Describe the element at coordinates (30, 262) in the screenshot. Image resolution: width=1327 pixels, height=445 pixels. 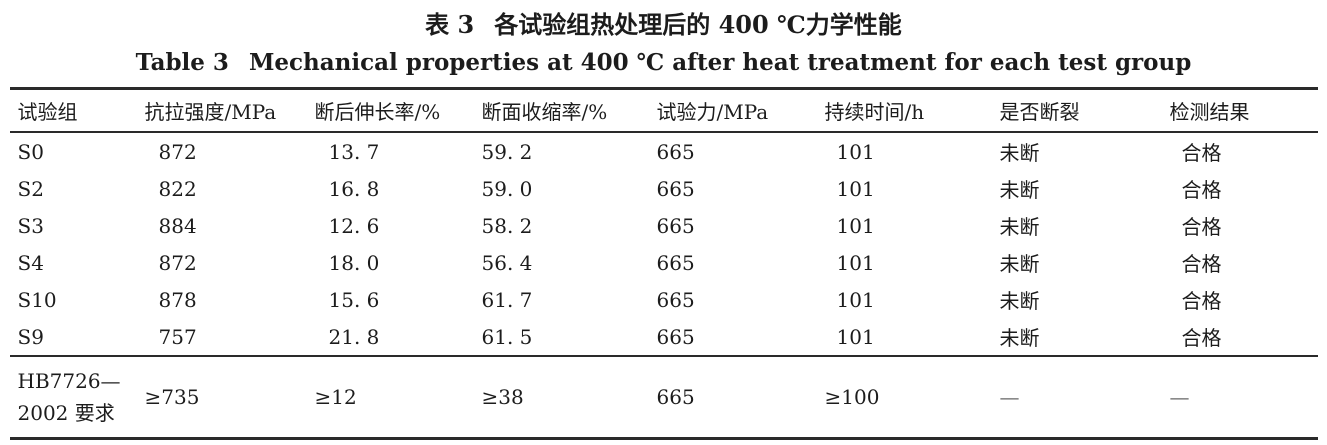
I see `table-cell: S4` at that location.